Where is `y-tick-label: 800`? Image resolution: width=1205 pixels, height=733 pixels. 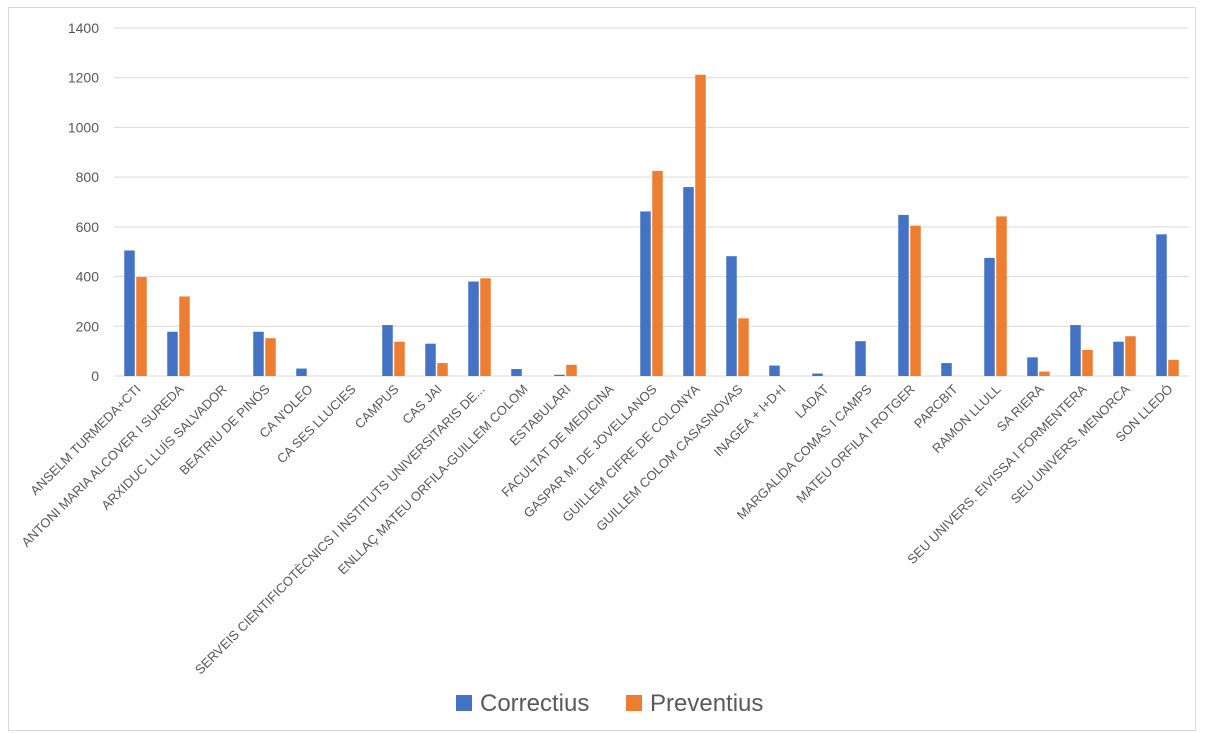 y-tick-label: 800 is located at coordinates (88, 177).